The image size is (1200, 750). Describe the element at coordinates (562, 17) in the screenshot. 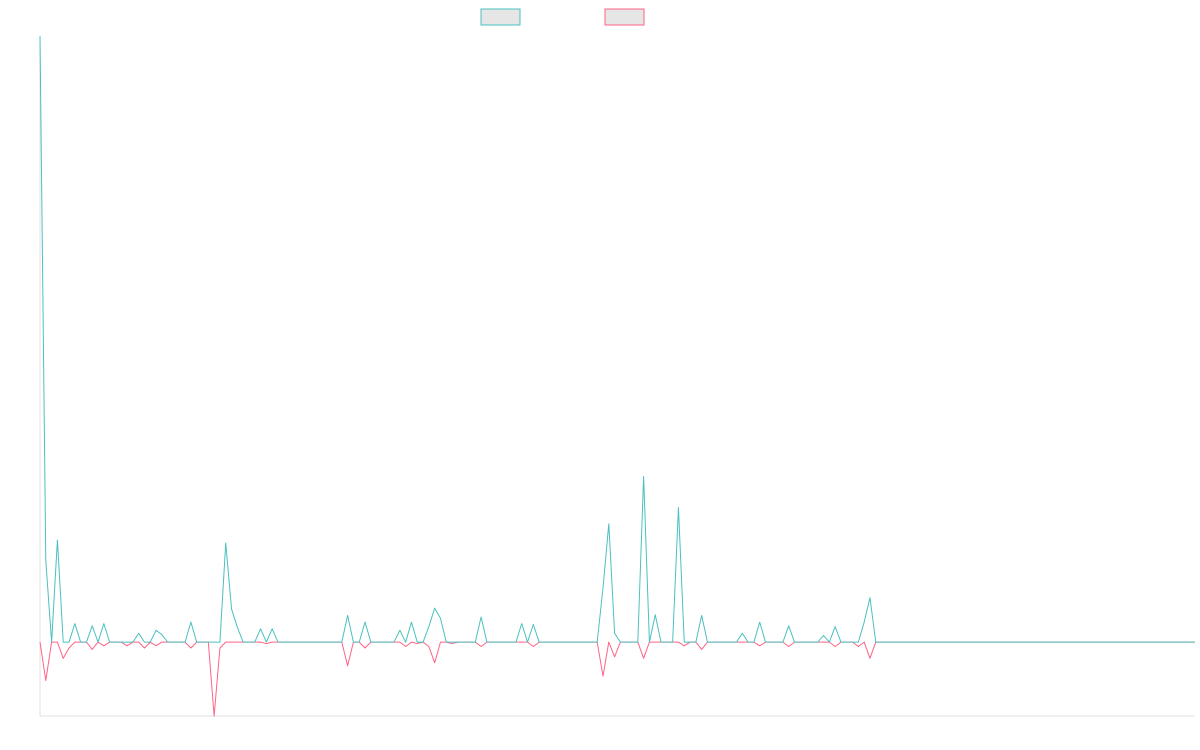

I see `legend` at that location.